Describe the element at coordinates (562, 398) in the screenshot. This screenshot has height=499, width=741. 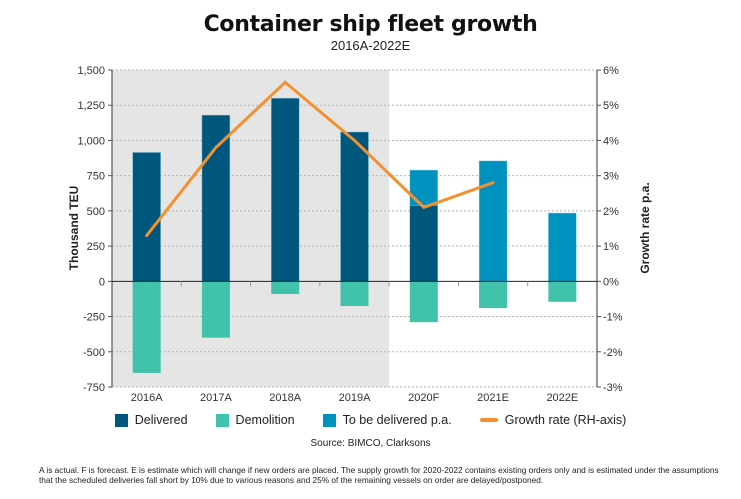
I see `x-tick-label: 2022E` at that location.